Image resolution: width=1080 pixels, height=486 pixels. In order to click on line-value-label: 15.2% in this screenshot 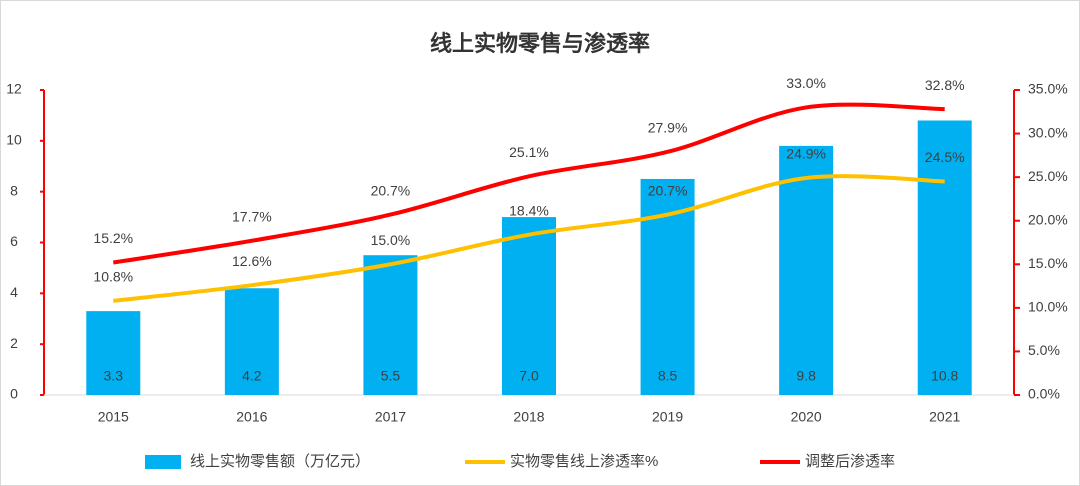, I will do `click(113, 238)`.